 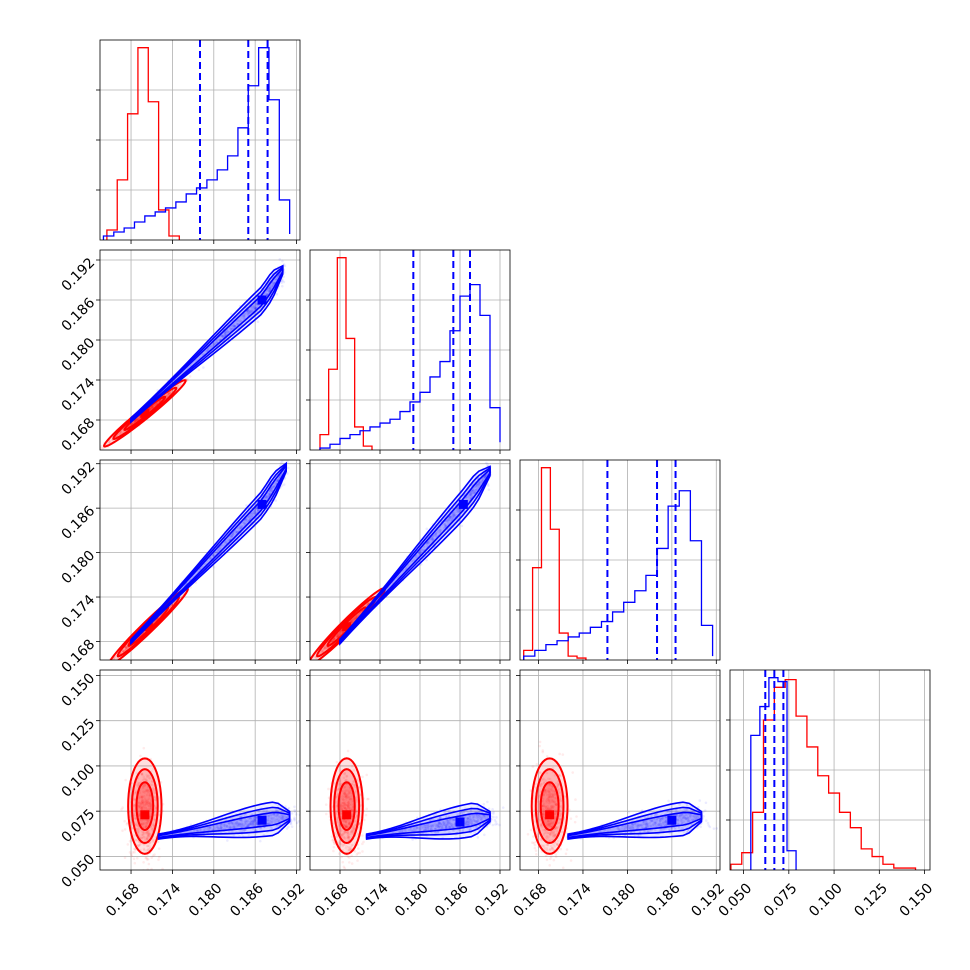 I want to click on scatter-panel, so click(x=408, y=771).